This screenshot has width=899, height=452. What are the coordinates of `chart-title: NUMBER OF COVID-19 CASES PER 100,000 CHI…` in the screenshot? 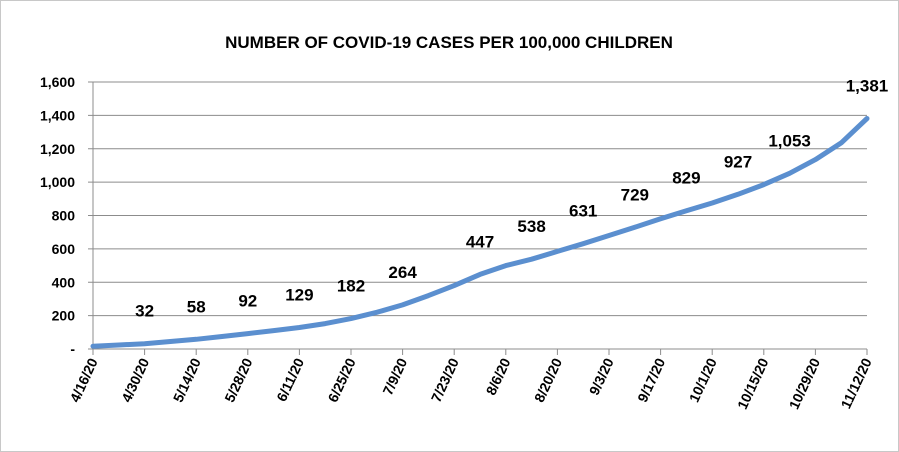 It's located at (449, 42).